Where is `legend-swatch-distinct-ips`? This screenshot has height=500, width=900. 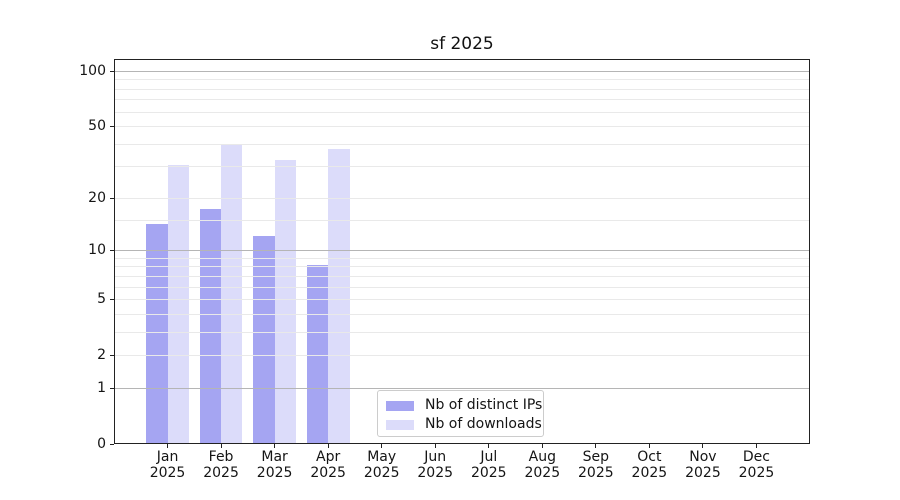
legend-swatch-distinct-ips is located at coordinates (400, 405).